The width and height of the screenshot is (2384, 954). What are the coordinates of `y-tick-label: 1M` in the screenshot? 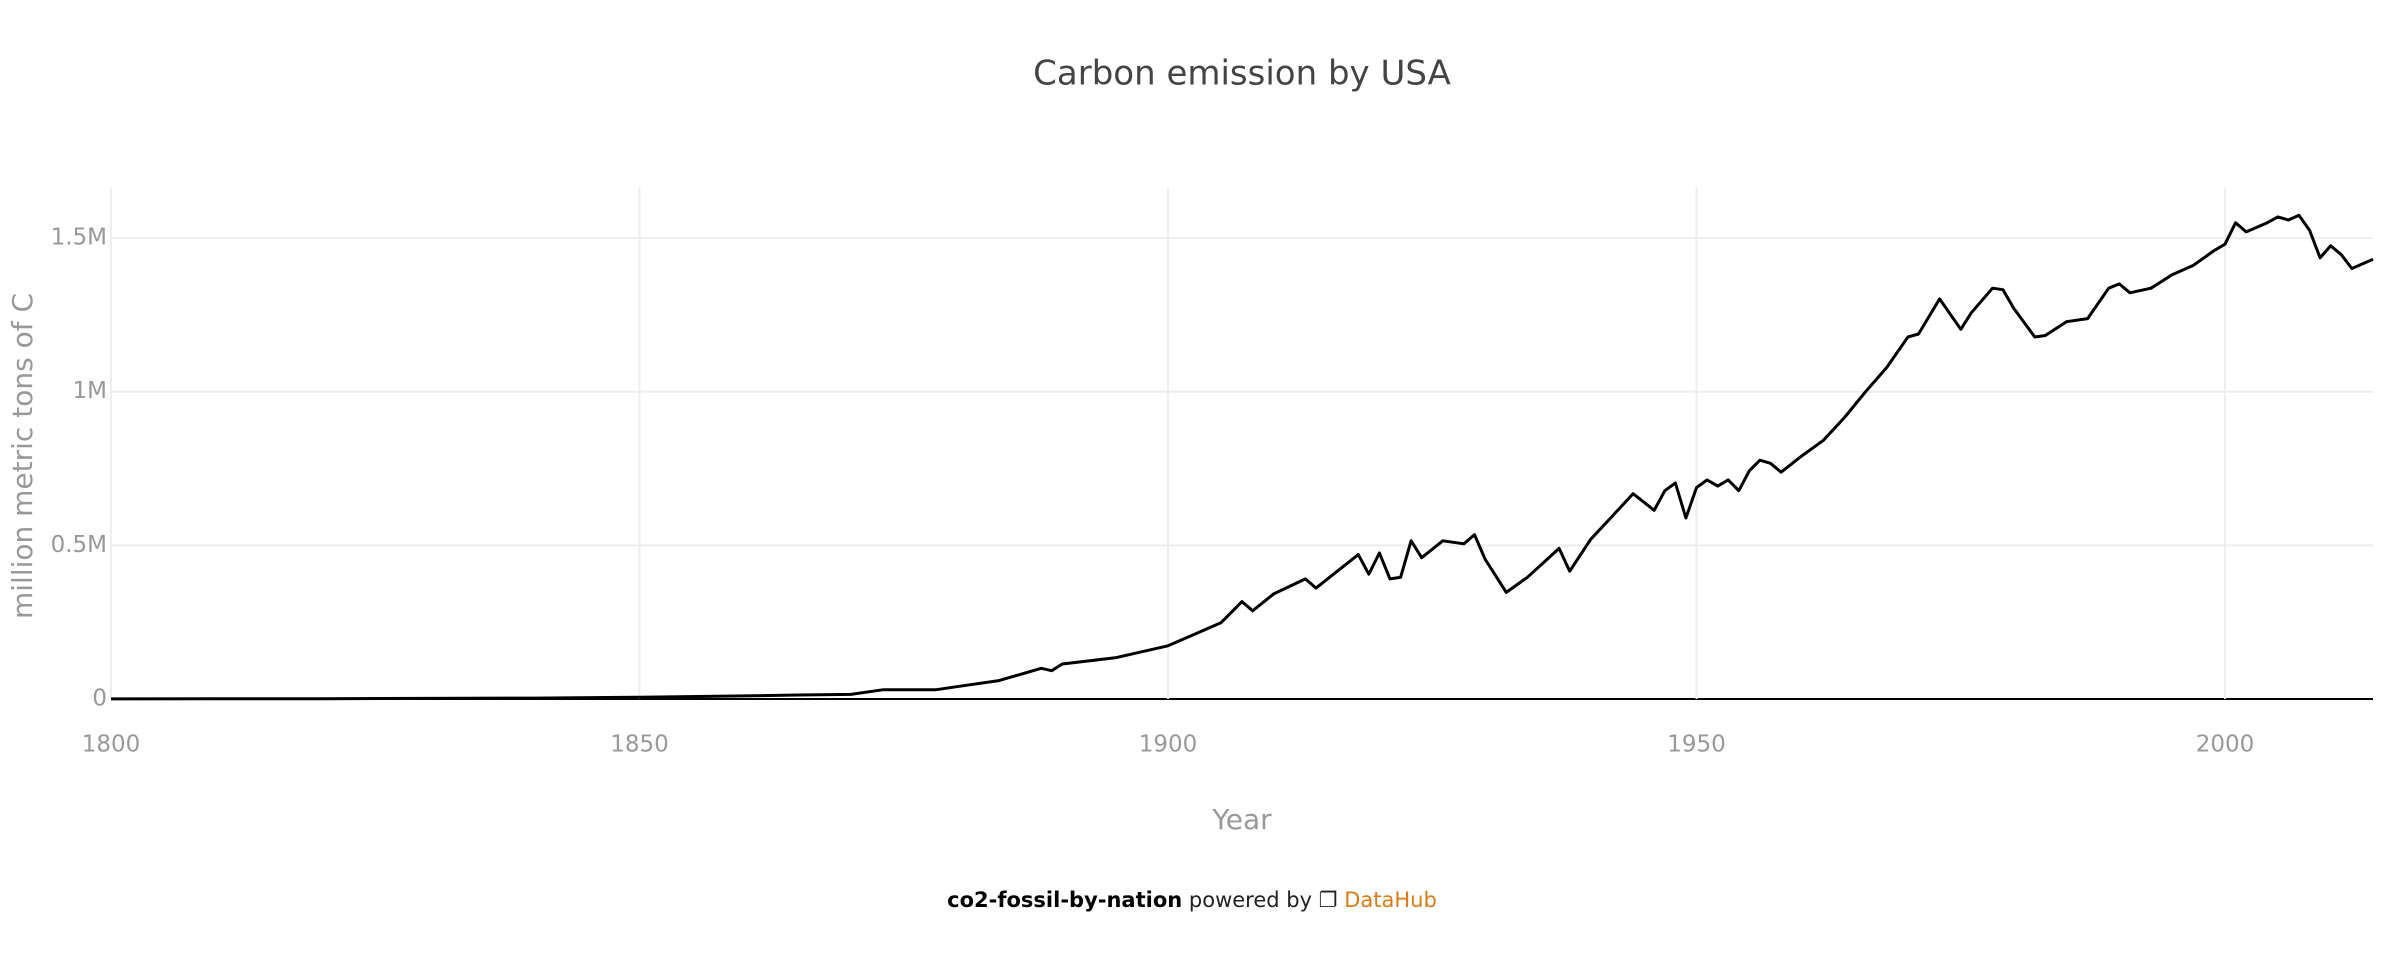 It's located at (90, 391).